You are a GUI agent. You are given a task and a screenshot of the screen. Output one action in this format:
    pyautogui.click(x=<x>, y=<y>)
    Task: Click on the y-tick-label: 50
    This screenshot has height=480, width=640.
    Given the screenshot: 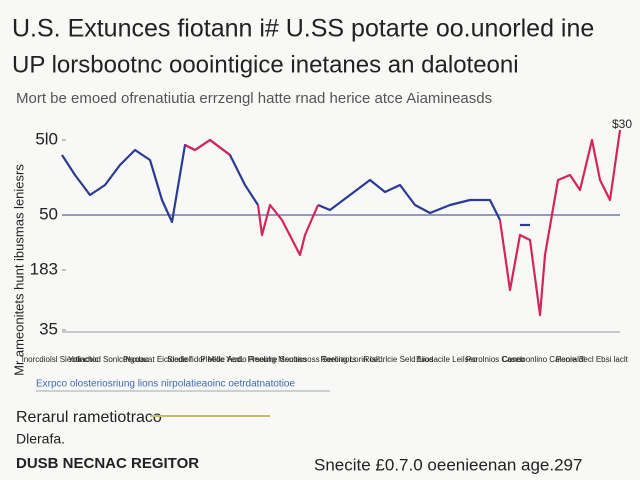 What is the action you would take?
    pyautogui.click(x=48, y=213)
    